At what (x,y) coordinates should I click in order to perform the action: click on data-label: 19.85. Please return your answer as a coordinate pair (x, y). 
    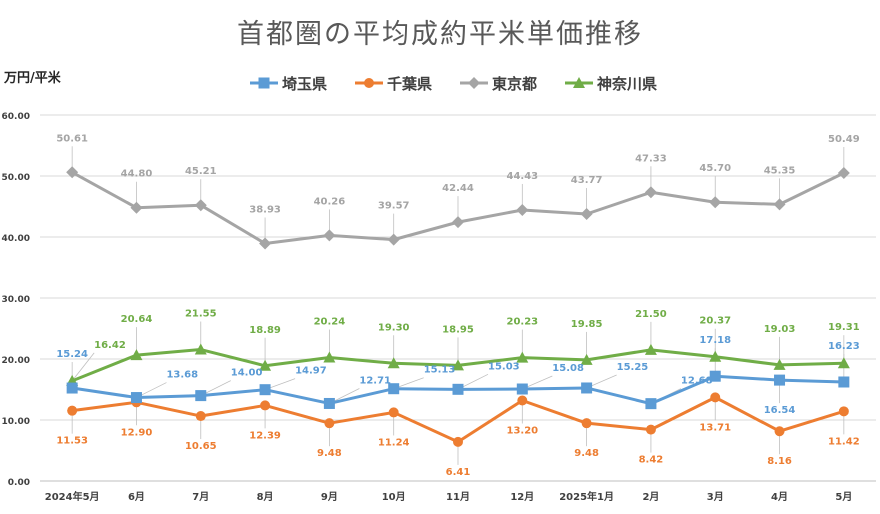
    Looking at the image, I should click on (587, 324).